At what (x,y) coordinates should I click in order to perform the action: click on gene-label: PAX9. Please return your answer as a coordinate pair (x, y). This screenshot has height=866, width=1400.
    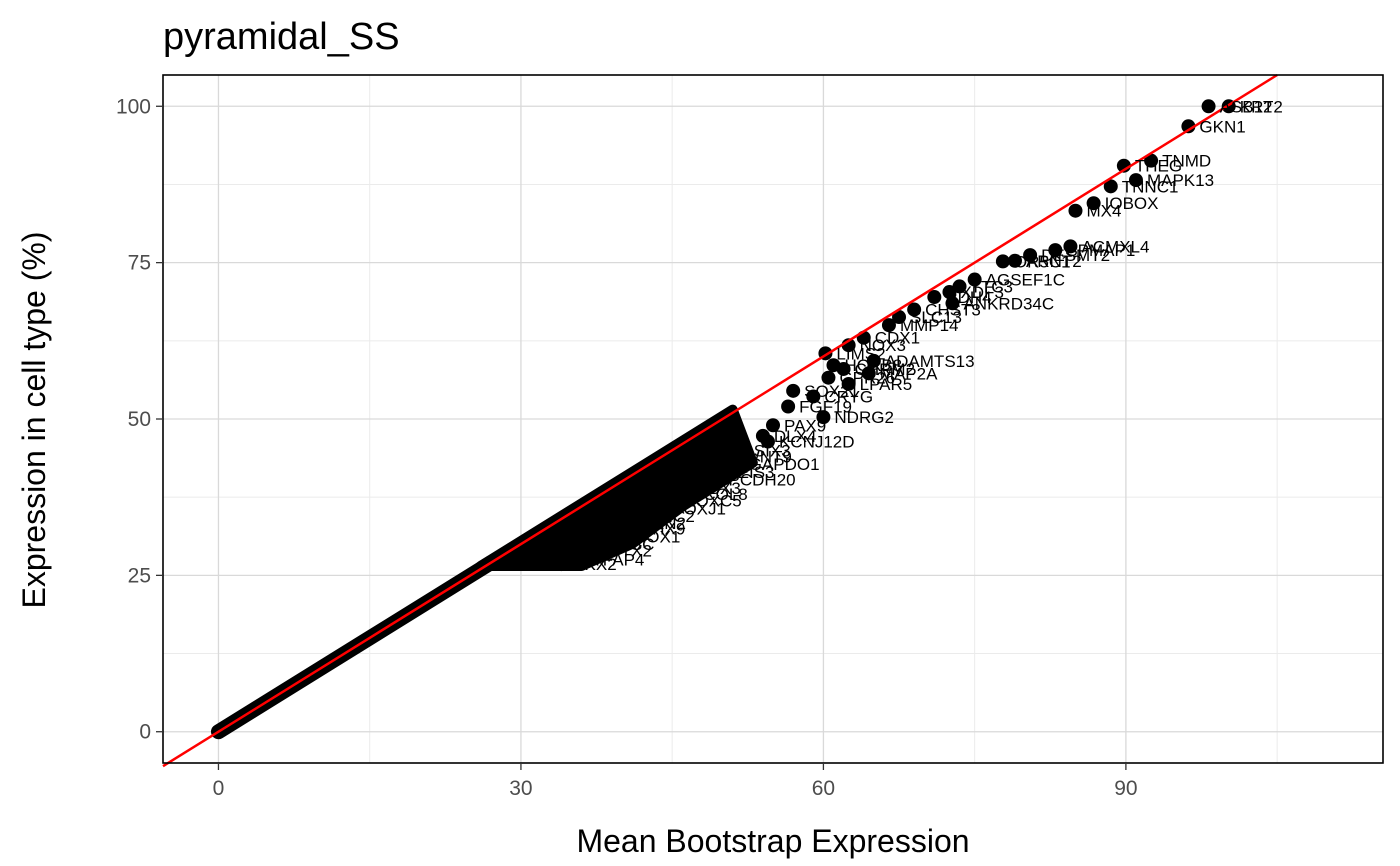
    Looking at the image, I should click on (805, 425).